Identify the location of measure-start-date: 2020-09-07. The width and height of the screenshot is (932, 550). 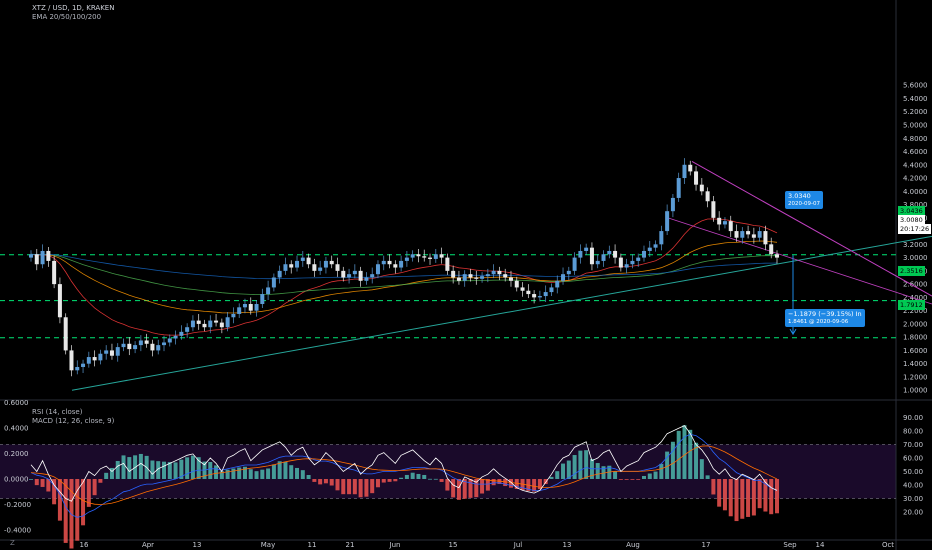
(804, 204).